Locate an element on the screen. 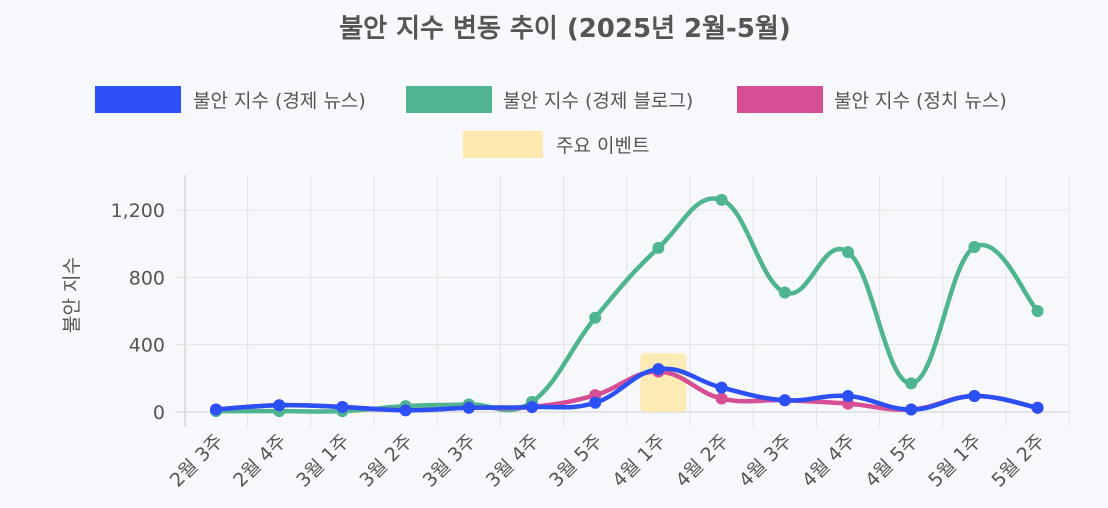  x-tick-label: 4월 3주 is located at coordinates (766, 461).